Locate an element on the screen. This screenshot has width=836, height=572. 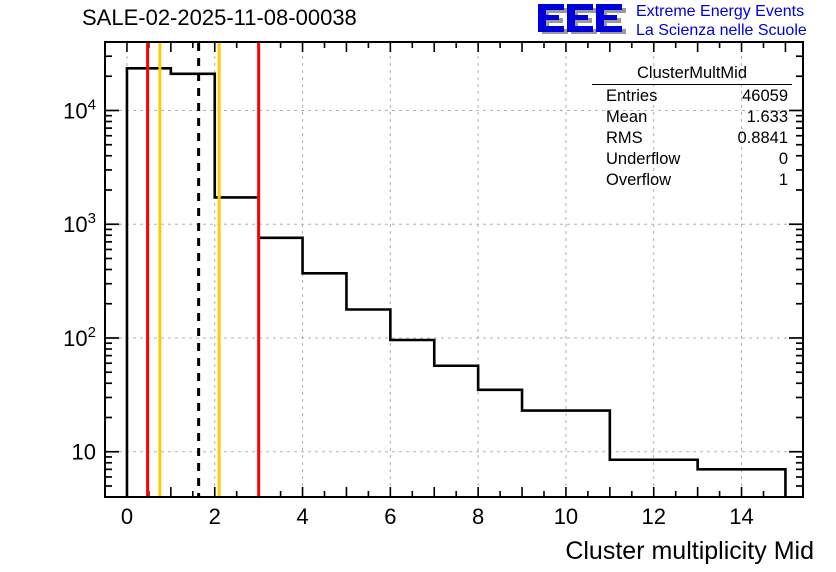
stats-value: 0.8841 is located at coordinates (762, 138).